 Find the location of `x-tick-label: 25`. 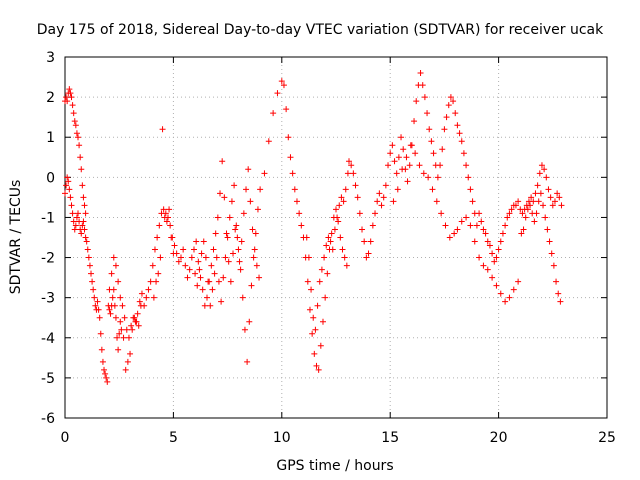

x-tick-label: 25 is located at coordinates (607, 438).